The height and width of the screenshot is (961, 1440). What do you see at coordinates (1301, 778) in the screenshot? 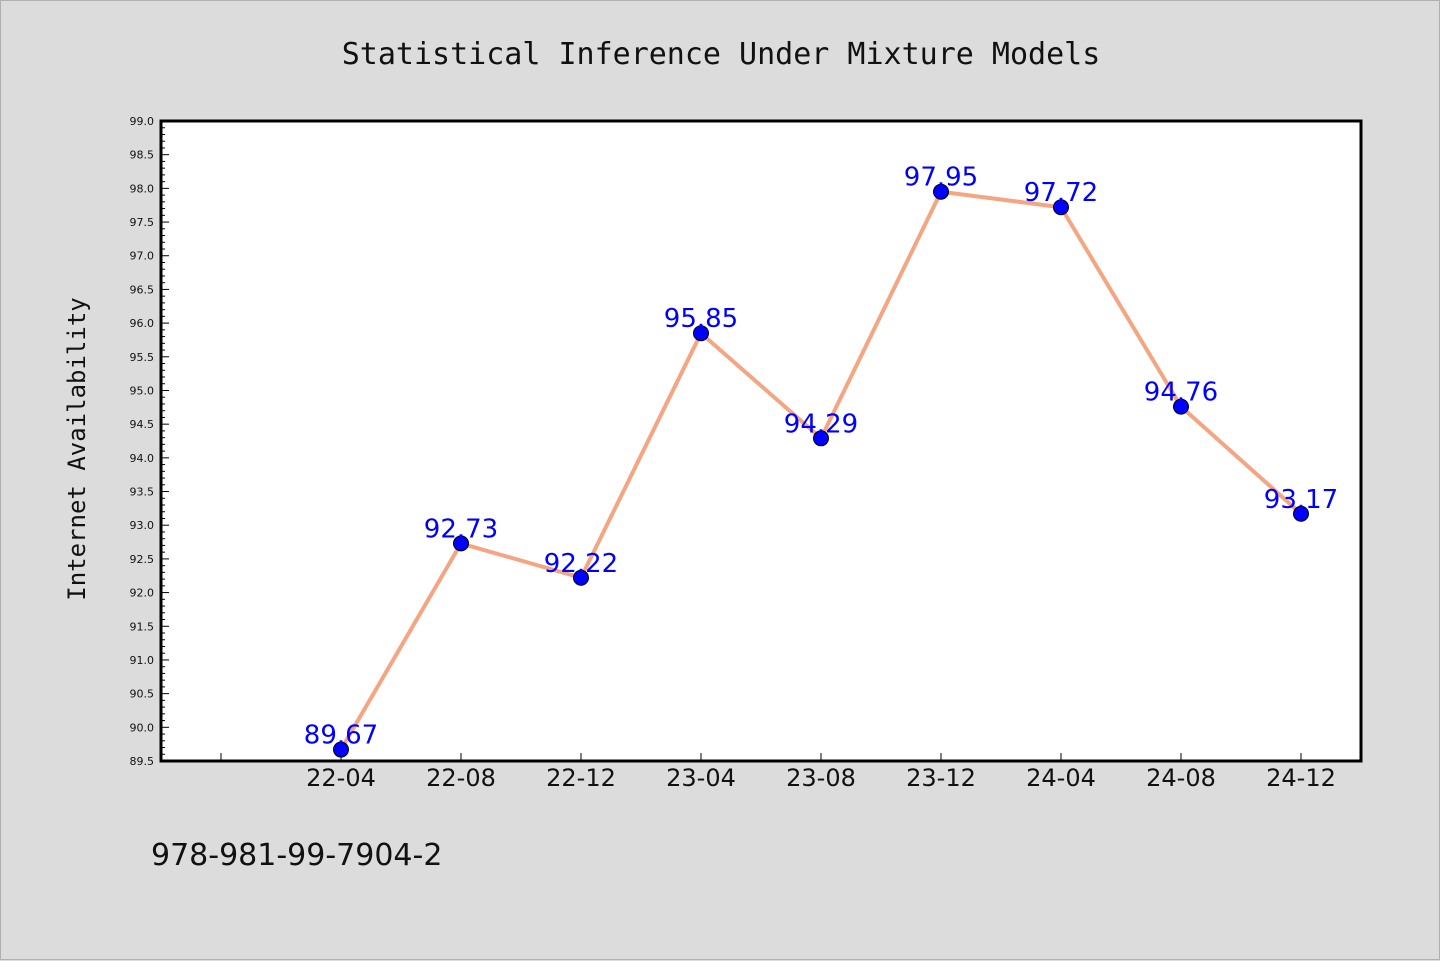
I see `x-tick-label: 24-12` at bounding box center [1301, 778].